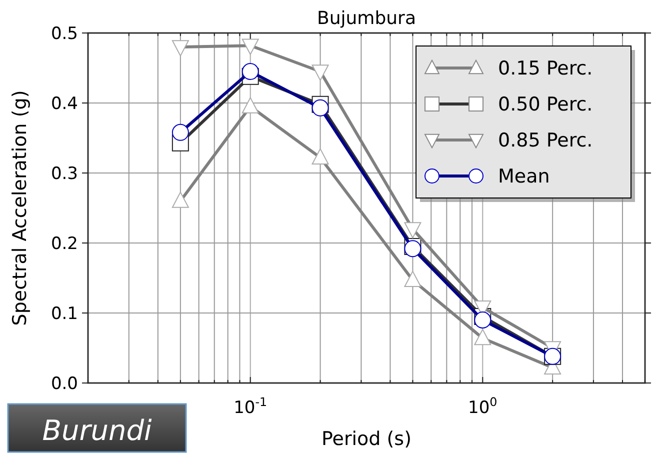  Describe the element at coordinates (64, 384) in the screenshot. I see `y-tick-label: 0.0` at that location.